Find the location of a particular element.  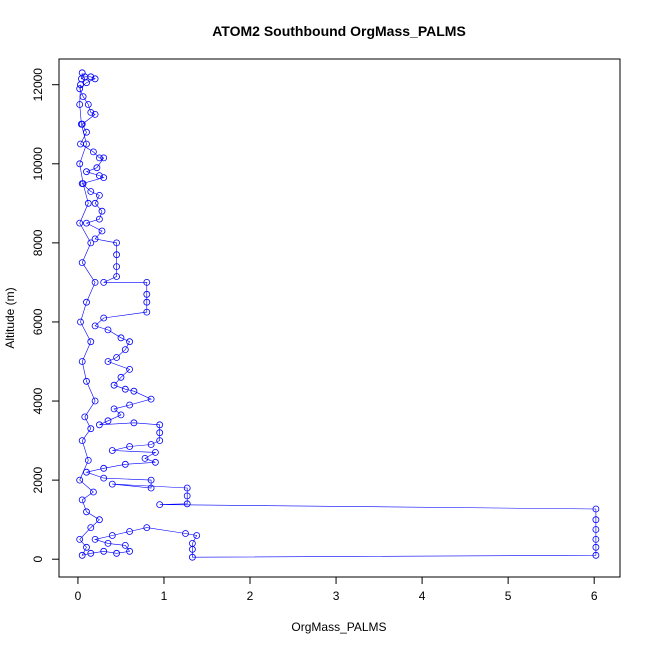

x-tick-label: 5 is located at coordinates (508, 596).